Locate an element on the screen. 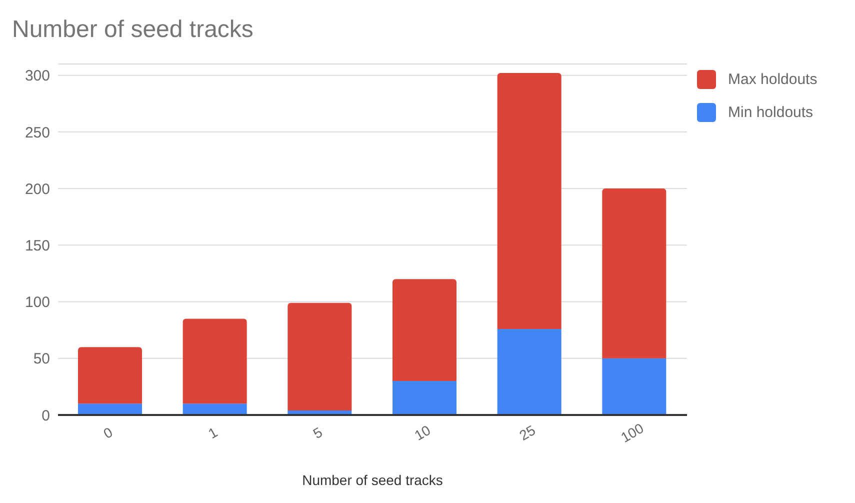  x-tick-label: 25 is located at coordinates (527, 433).